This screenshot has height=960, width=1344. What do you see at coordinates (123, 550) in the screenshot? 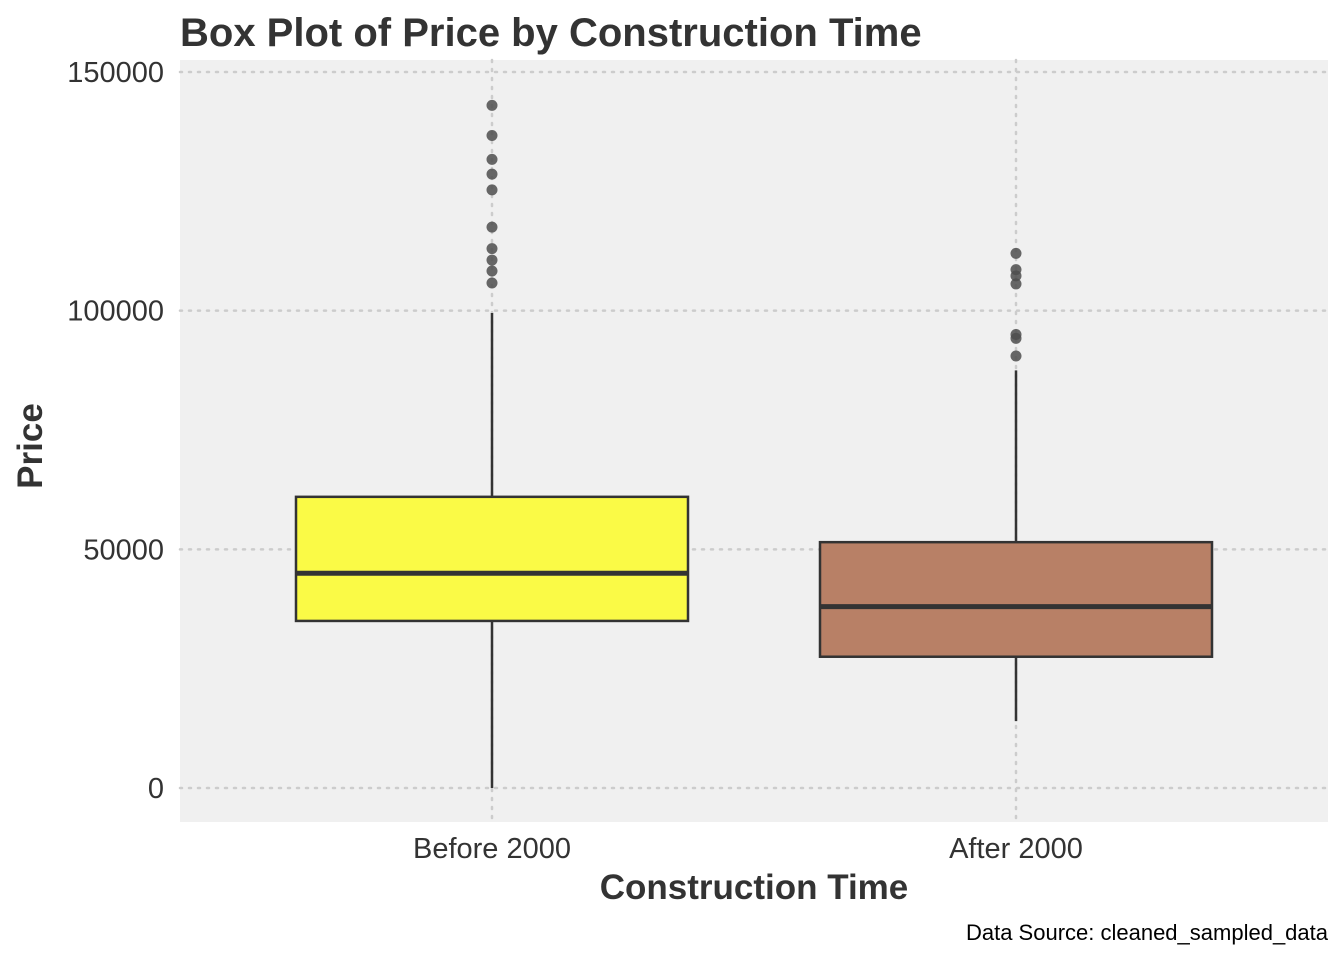
I see `y-tick-label: 50000` at bounding box center [123, 550].